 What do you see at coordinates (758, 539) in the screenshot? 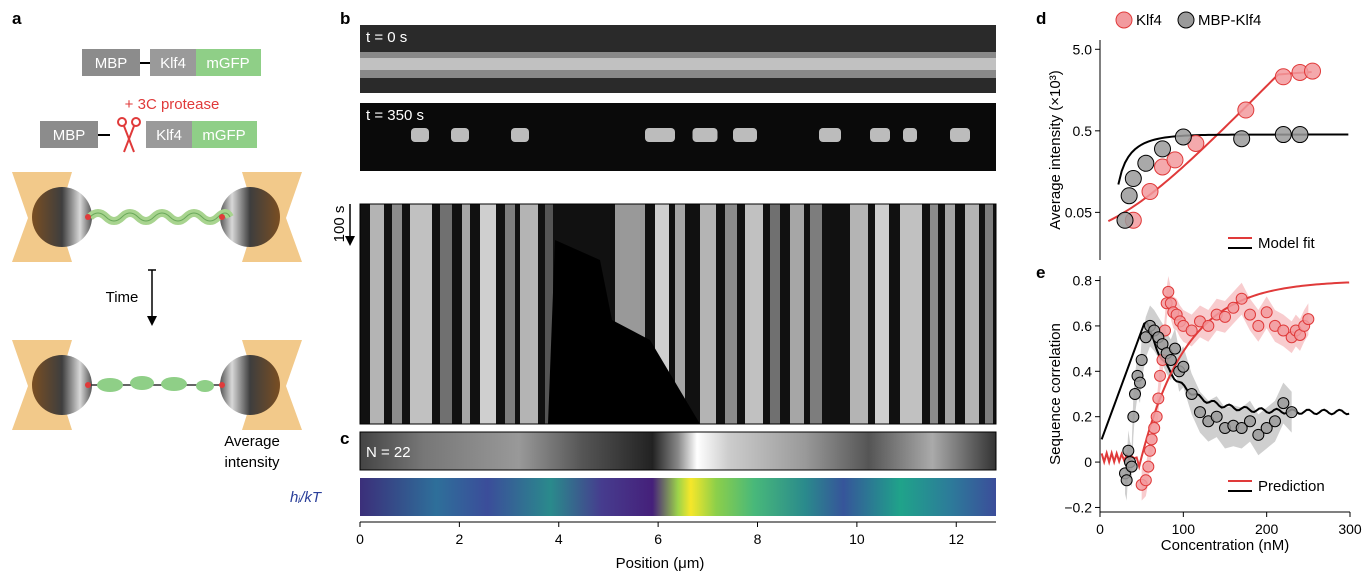
I see `position-tick-label: 8` at bounding box center [758, 539].